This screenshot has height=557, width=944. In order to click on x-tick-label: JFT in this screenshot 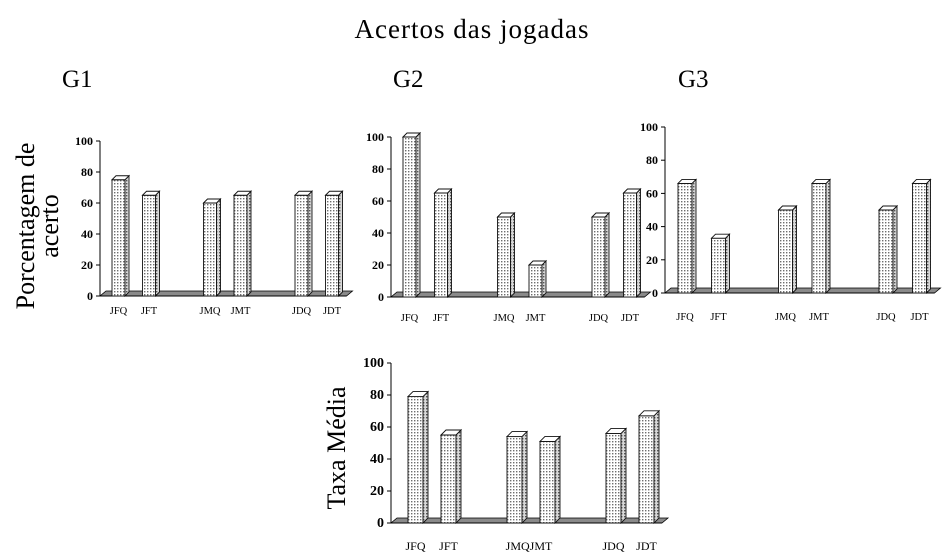, I will do `click(441, 318)`.